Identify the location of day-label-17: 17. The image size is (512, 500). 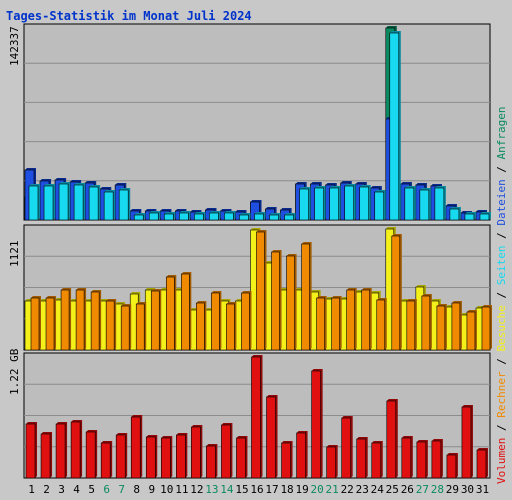
(271, 489).